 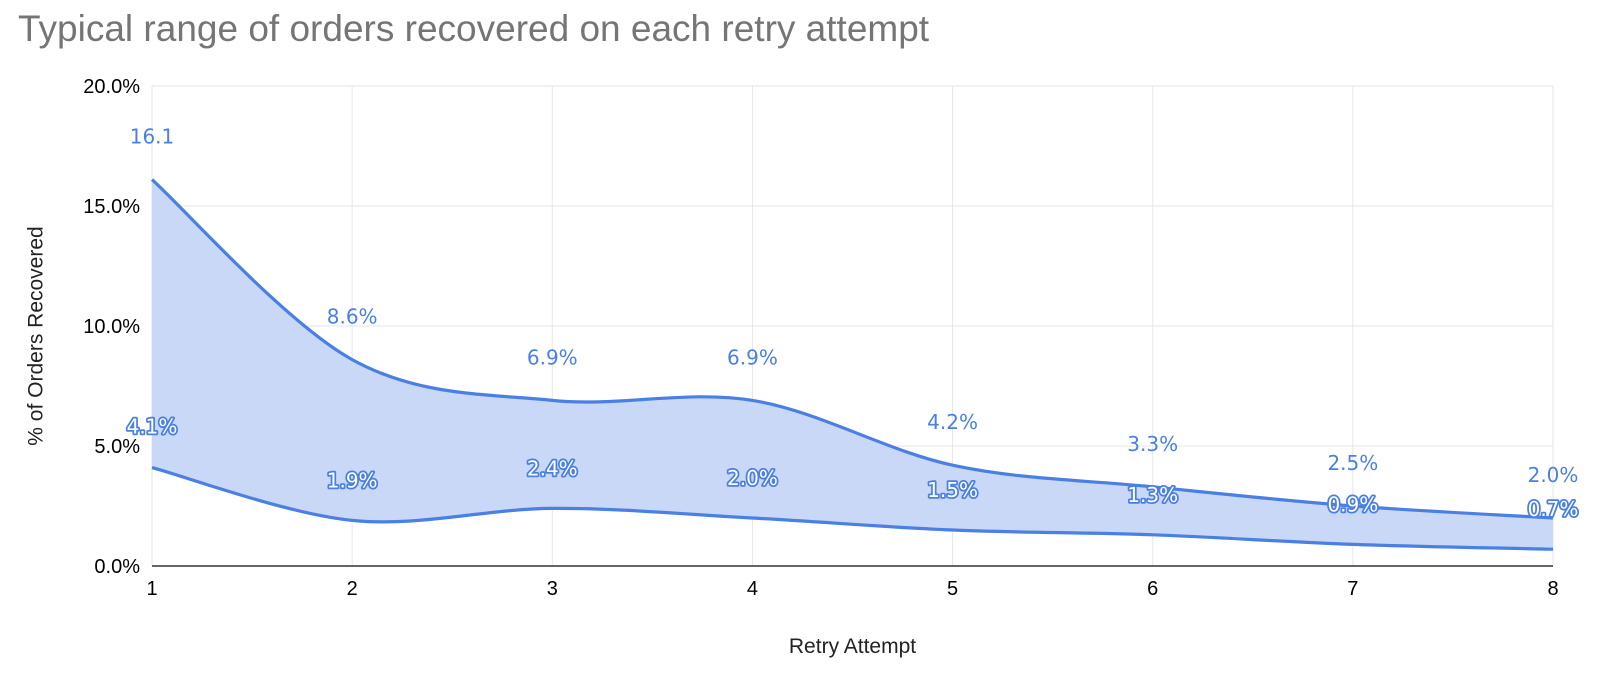 I want to click on upper-data-label: 8.6%, so click(x=352, y=317).